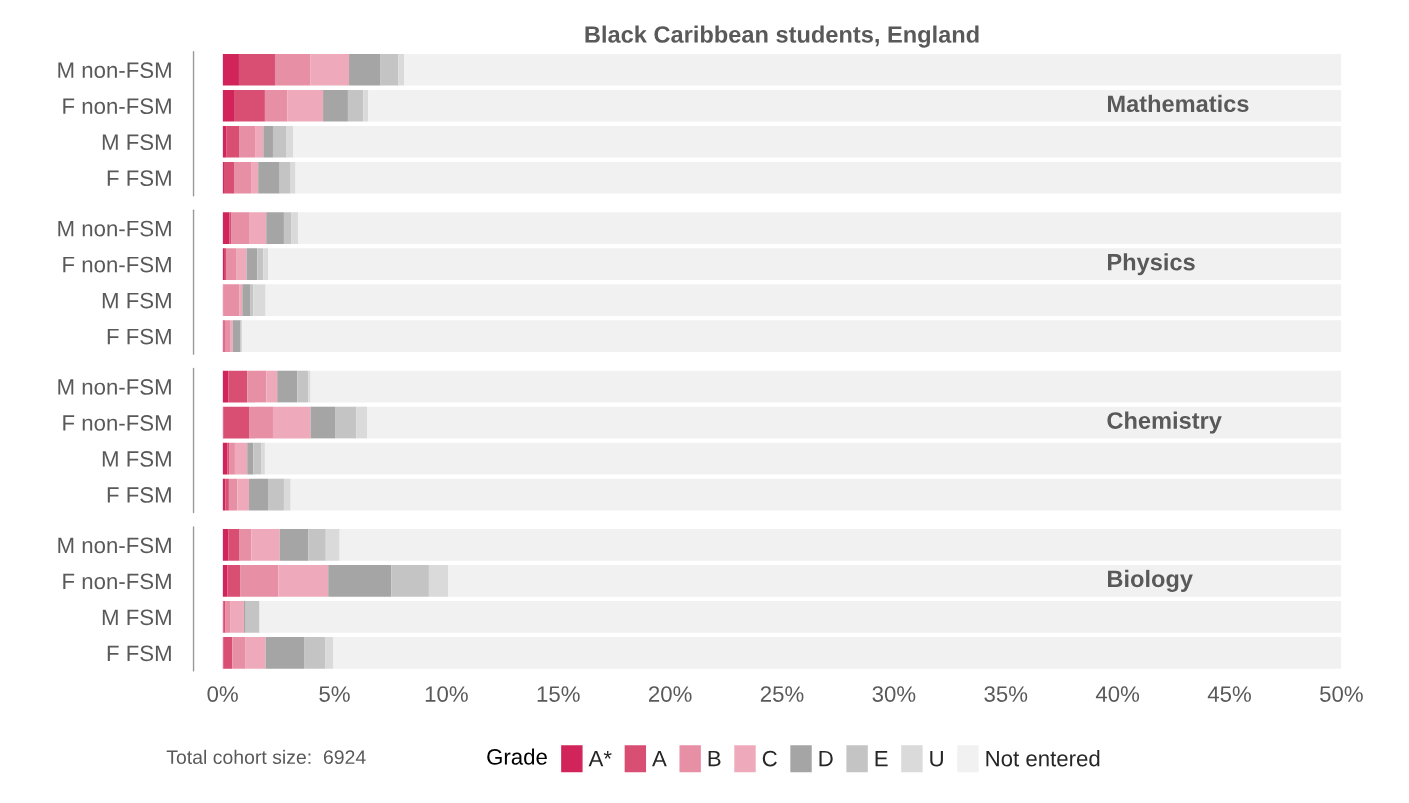 This screenshot has height=803, width=1409. What do you see at coordinates (558, 694) in the screenshot?
I see `x-tick-label: 15%` at bounding box center [558, 694].